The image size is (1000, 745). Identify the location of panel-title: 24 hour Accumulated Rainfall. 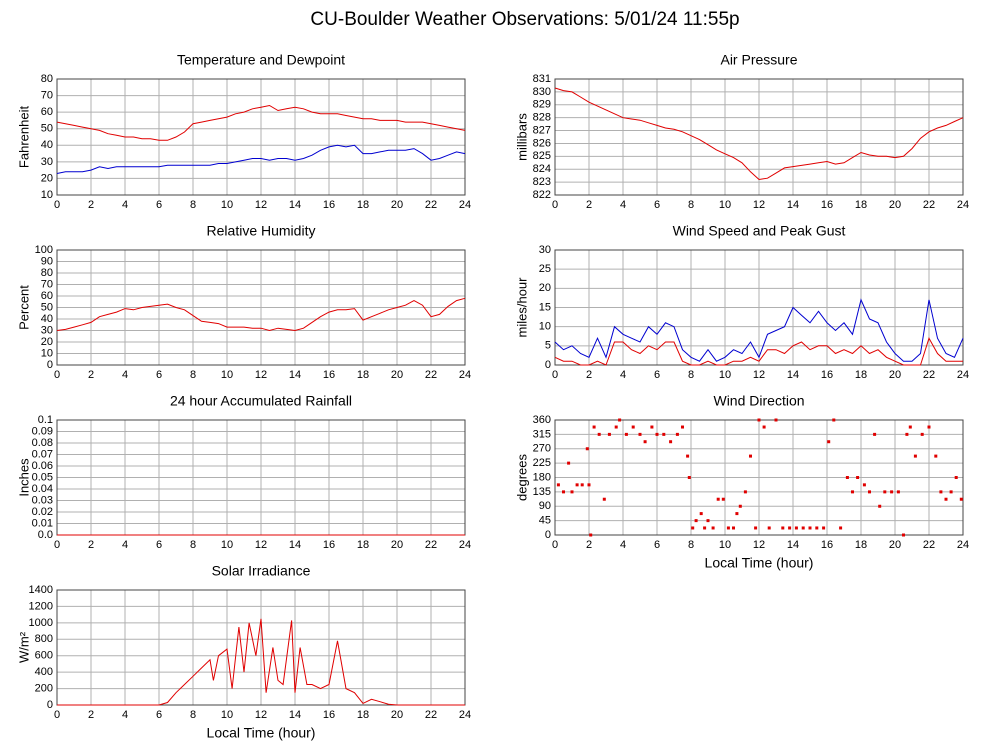
(261, 401).